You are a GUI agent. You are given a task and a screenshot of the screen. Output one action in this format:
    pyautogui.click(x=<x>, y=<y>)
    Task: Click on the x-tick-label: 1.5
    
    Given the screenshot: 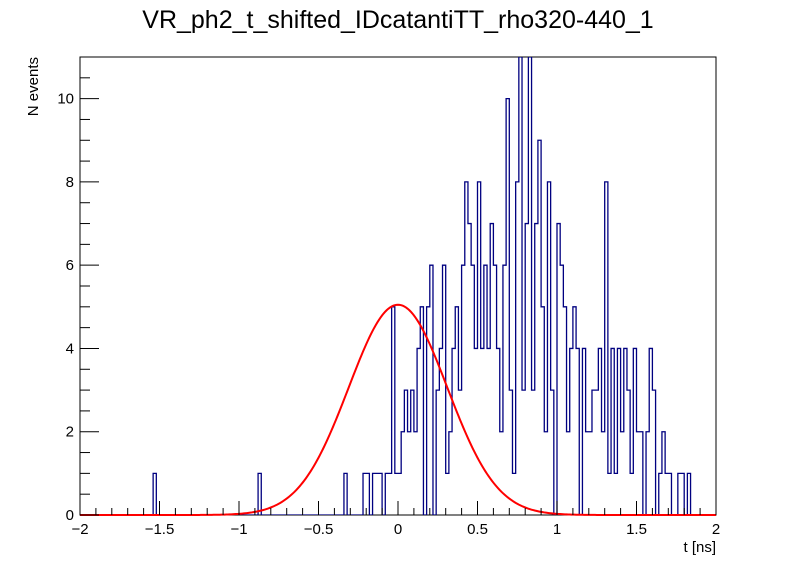 What is the action you would take?
    pyautogui.click(x=636, y=529)
    